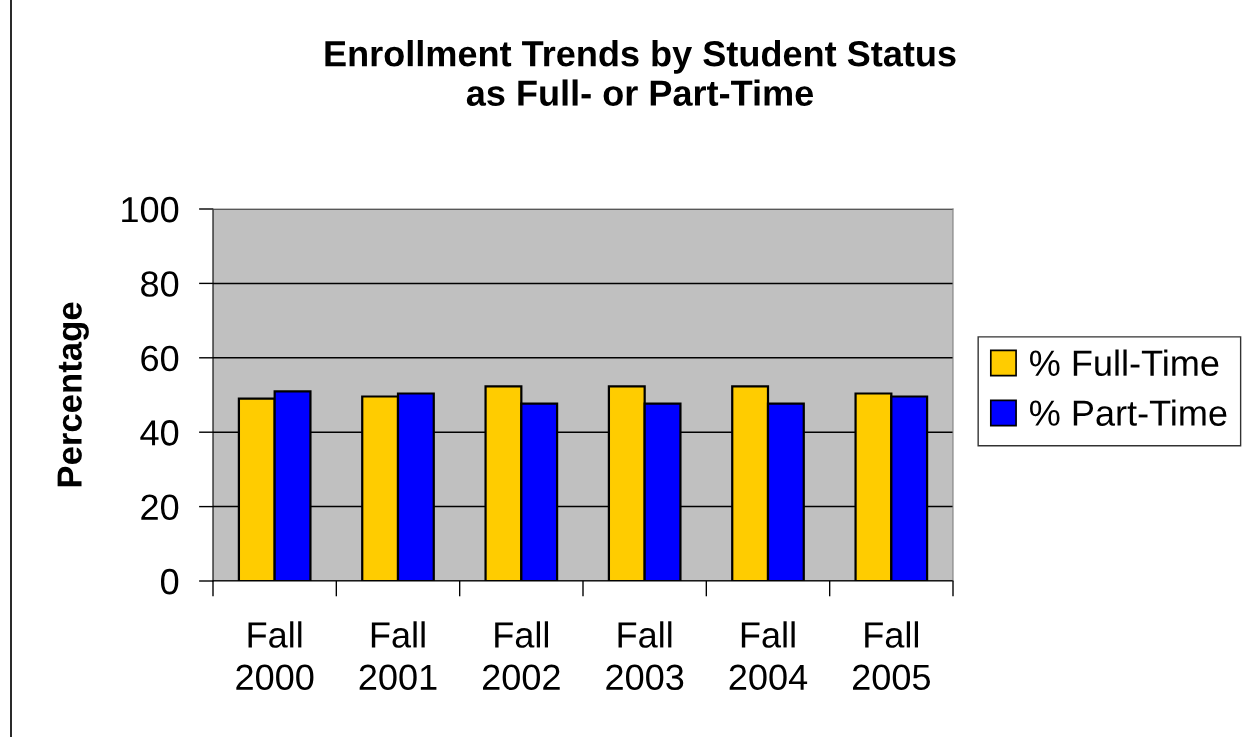 The height and width of the screenshot is (737, 1252). I want to click on chart-title: Enrollment Trends by Student Status as Full- or Part-Time, so click(640, 73).